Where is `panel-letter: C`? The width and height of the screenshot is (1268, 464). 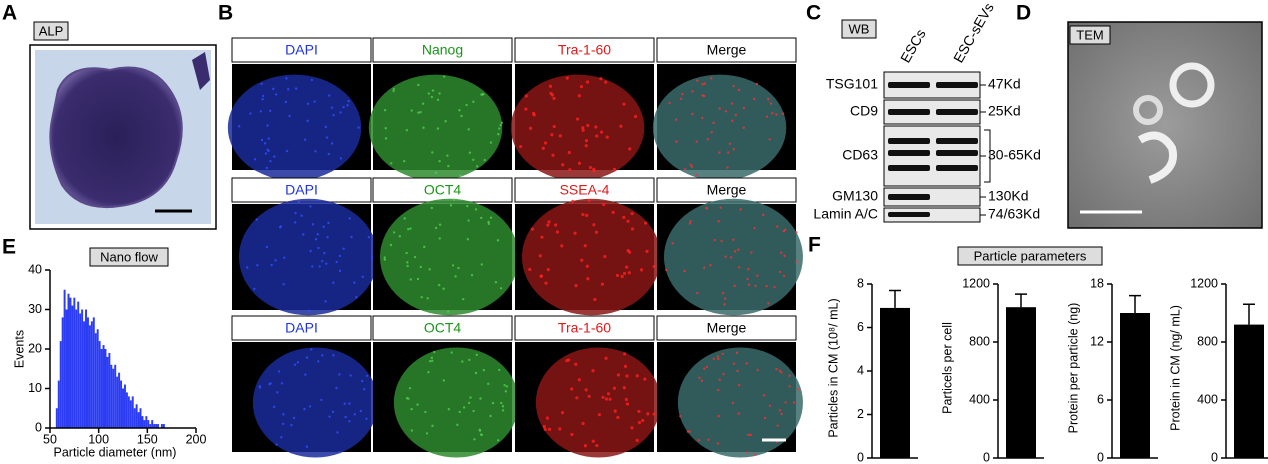
panel-letter: C is located at coordinates (813, 13).